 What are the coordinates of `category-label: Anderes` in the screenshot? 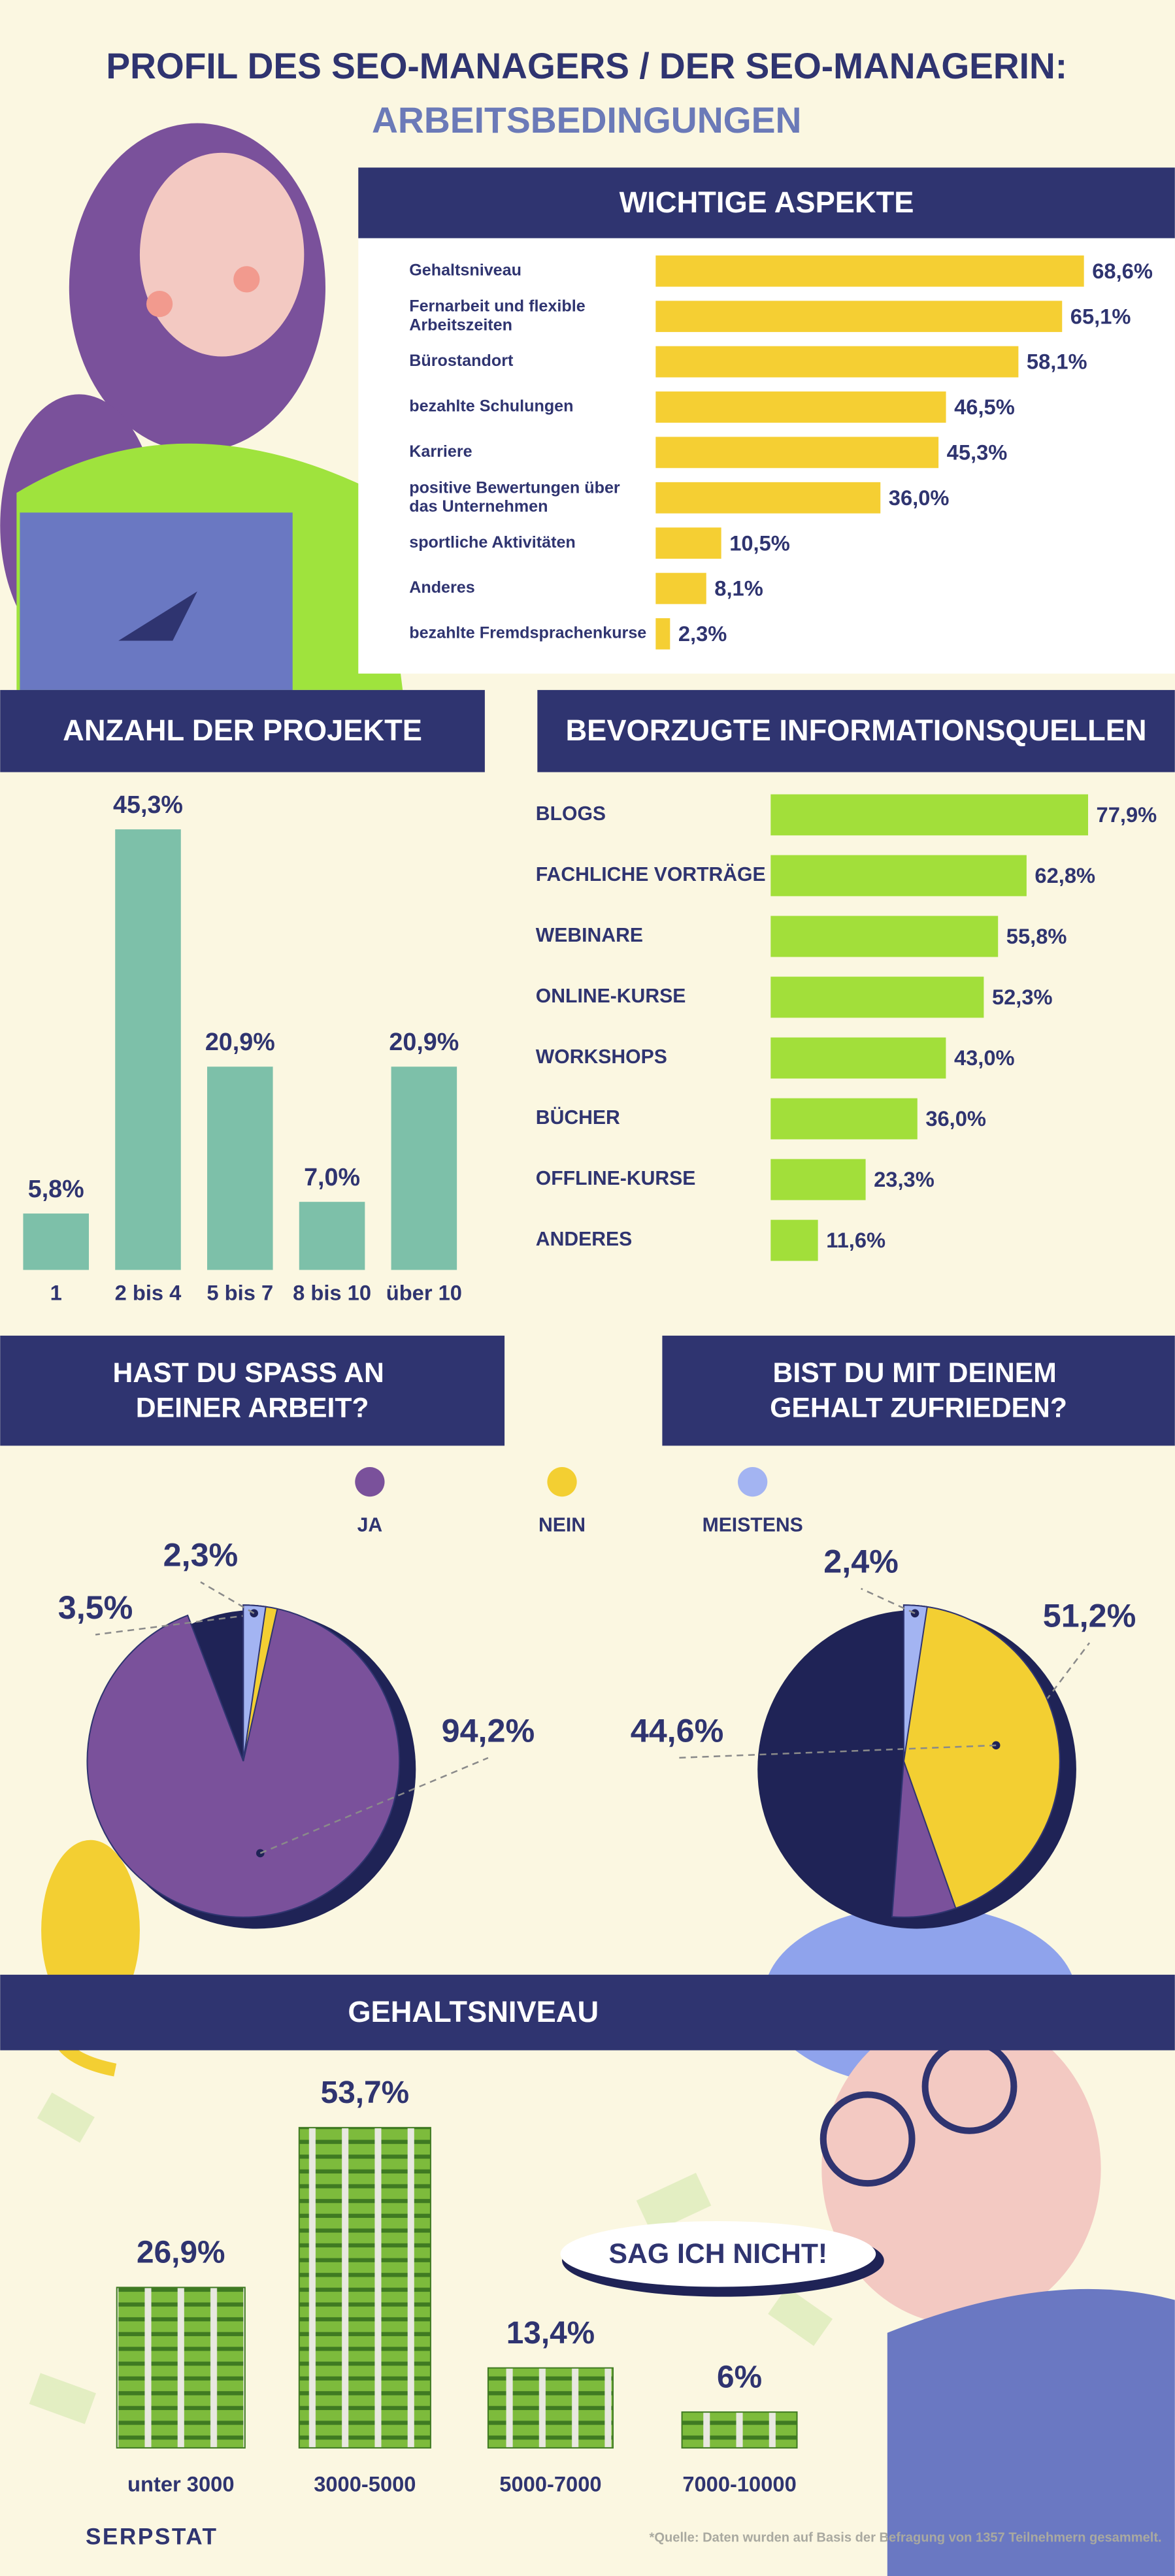 It's located at (442, 587).